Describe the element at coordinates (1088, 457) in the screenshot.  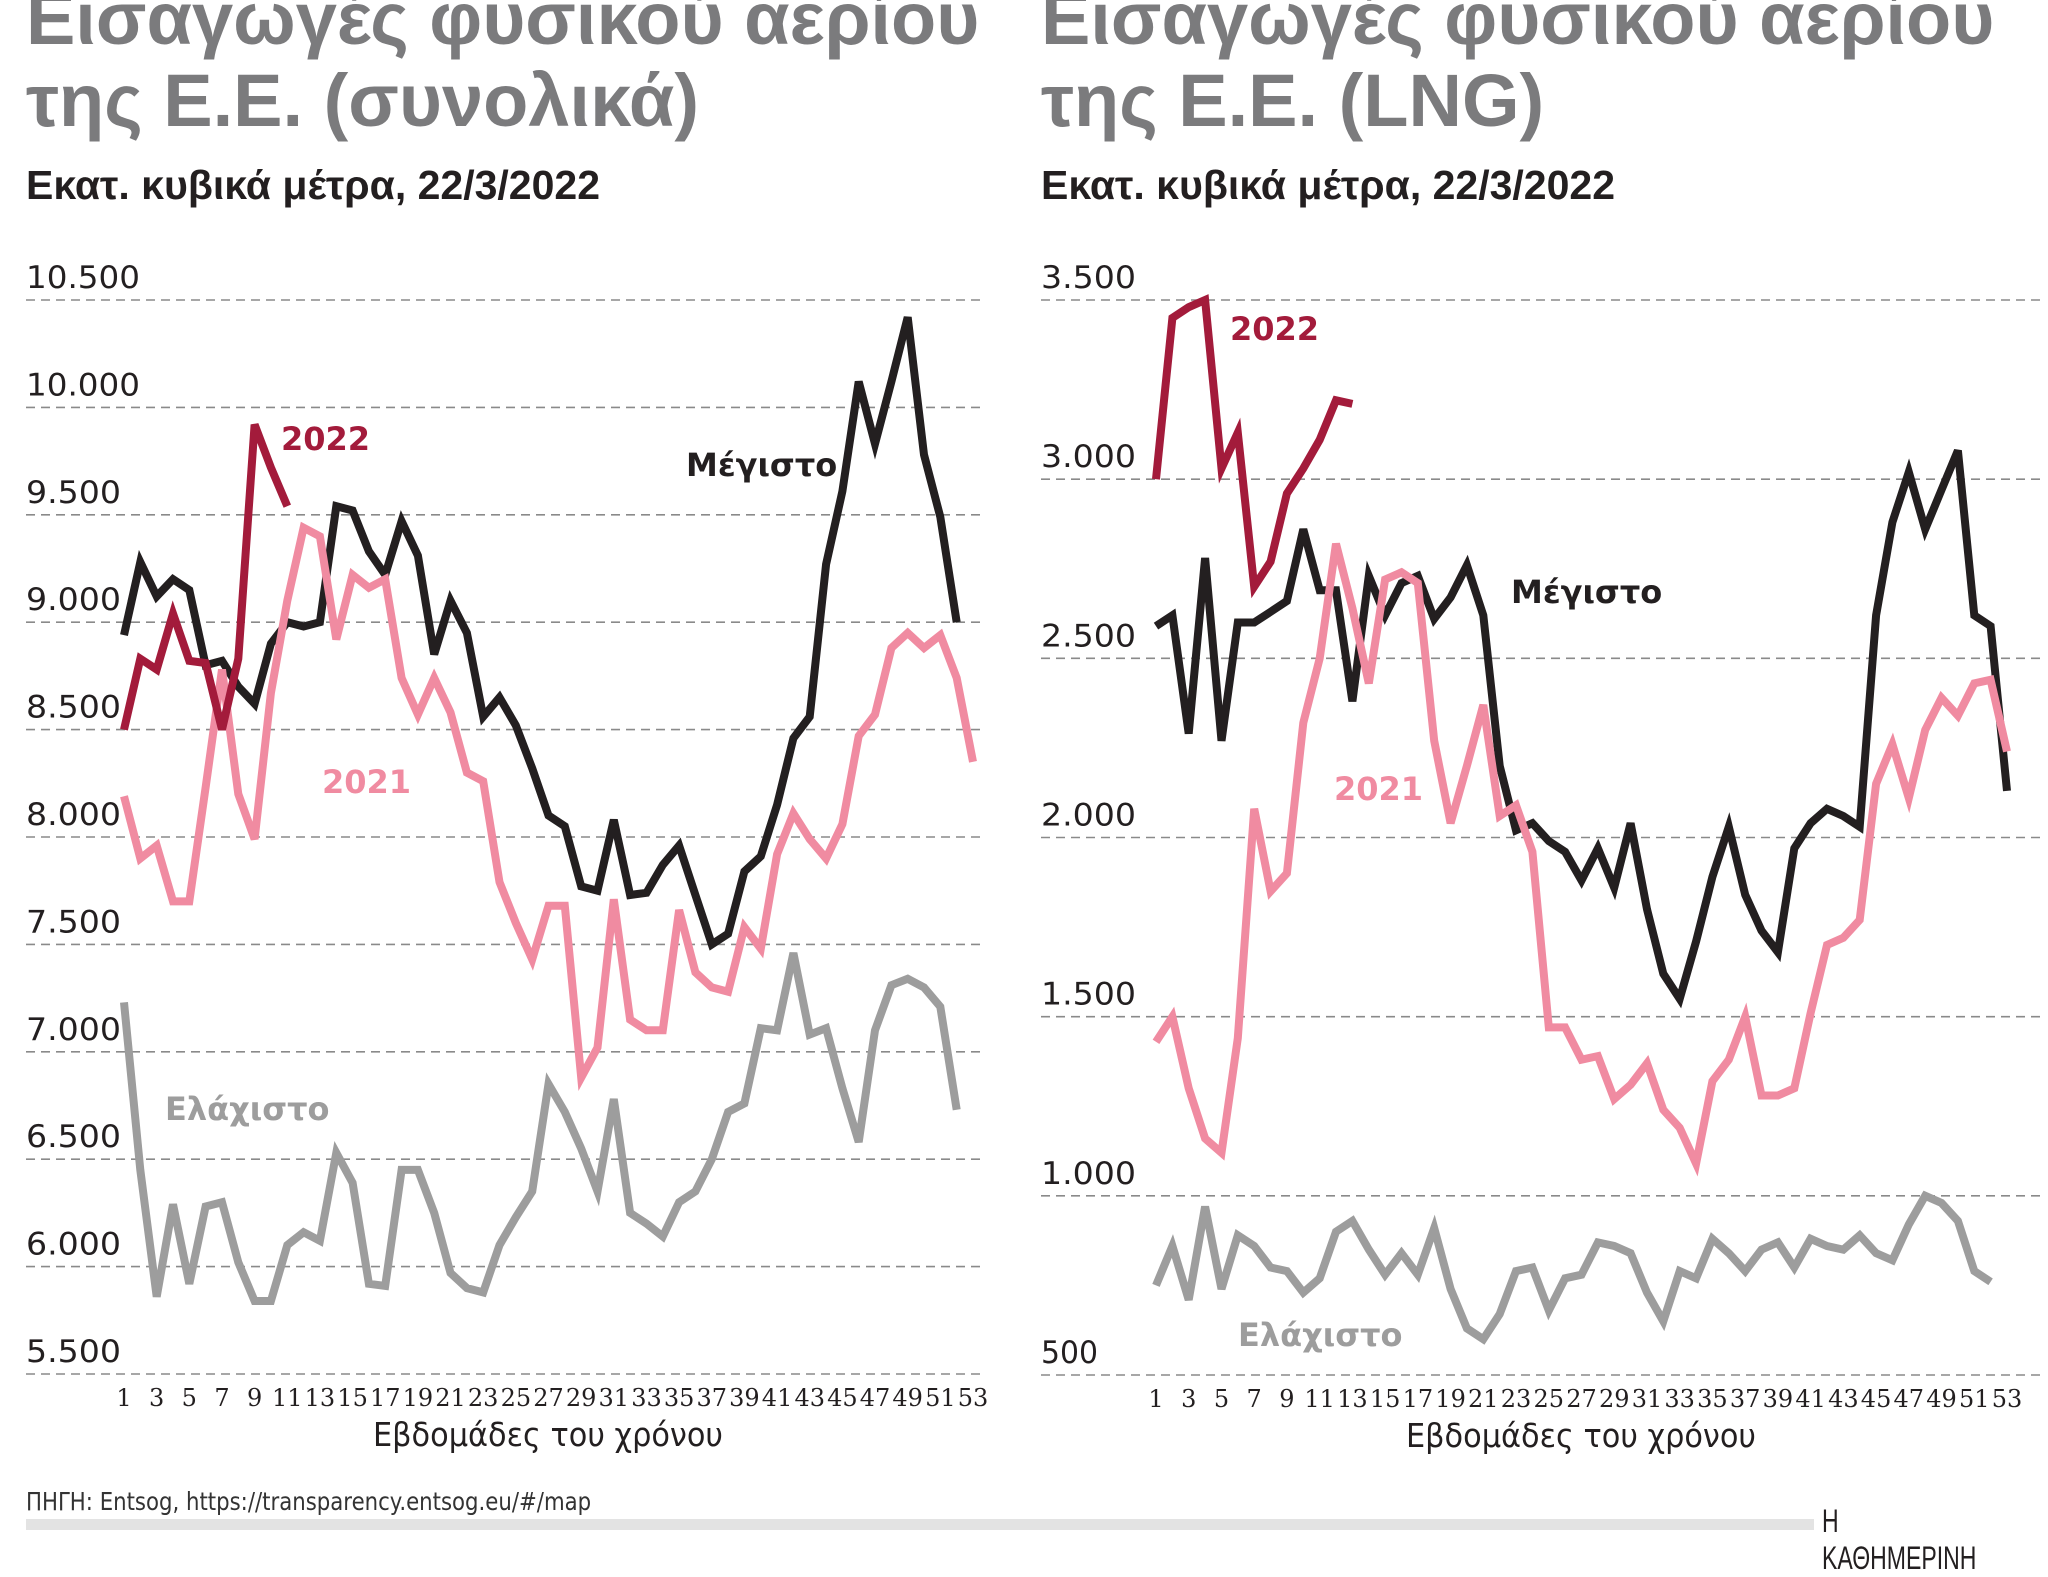
I see `y-tick-label: 3.000` at that location.